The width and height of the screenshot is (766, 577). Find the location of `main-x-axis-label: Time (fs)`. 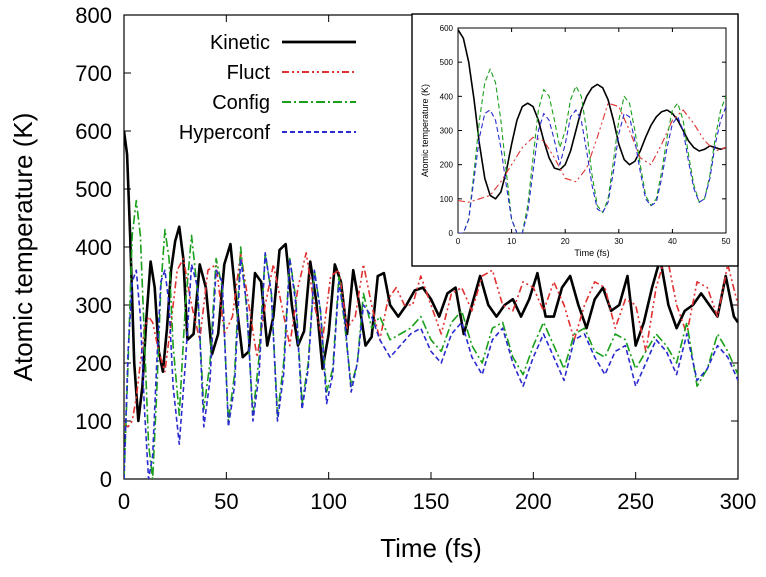

main-x-axis-label: Time (fs) is located at coordinates (431, 548).